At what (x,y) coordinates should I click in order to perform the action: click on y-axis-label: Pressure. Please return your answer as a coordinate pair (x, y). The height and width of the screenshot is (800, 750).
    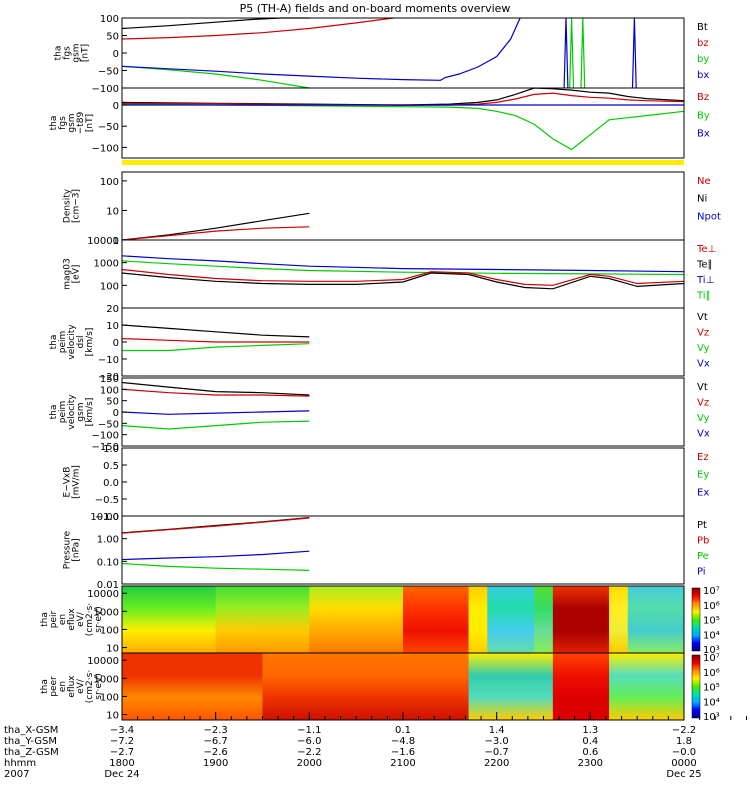
    Looking at the image, I should click on (68, 549).